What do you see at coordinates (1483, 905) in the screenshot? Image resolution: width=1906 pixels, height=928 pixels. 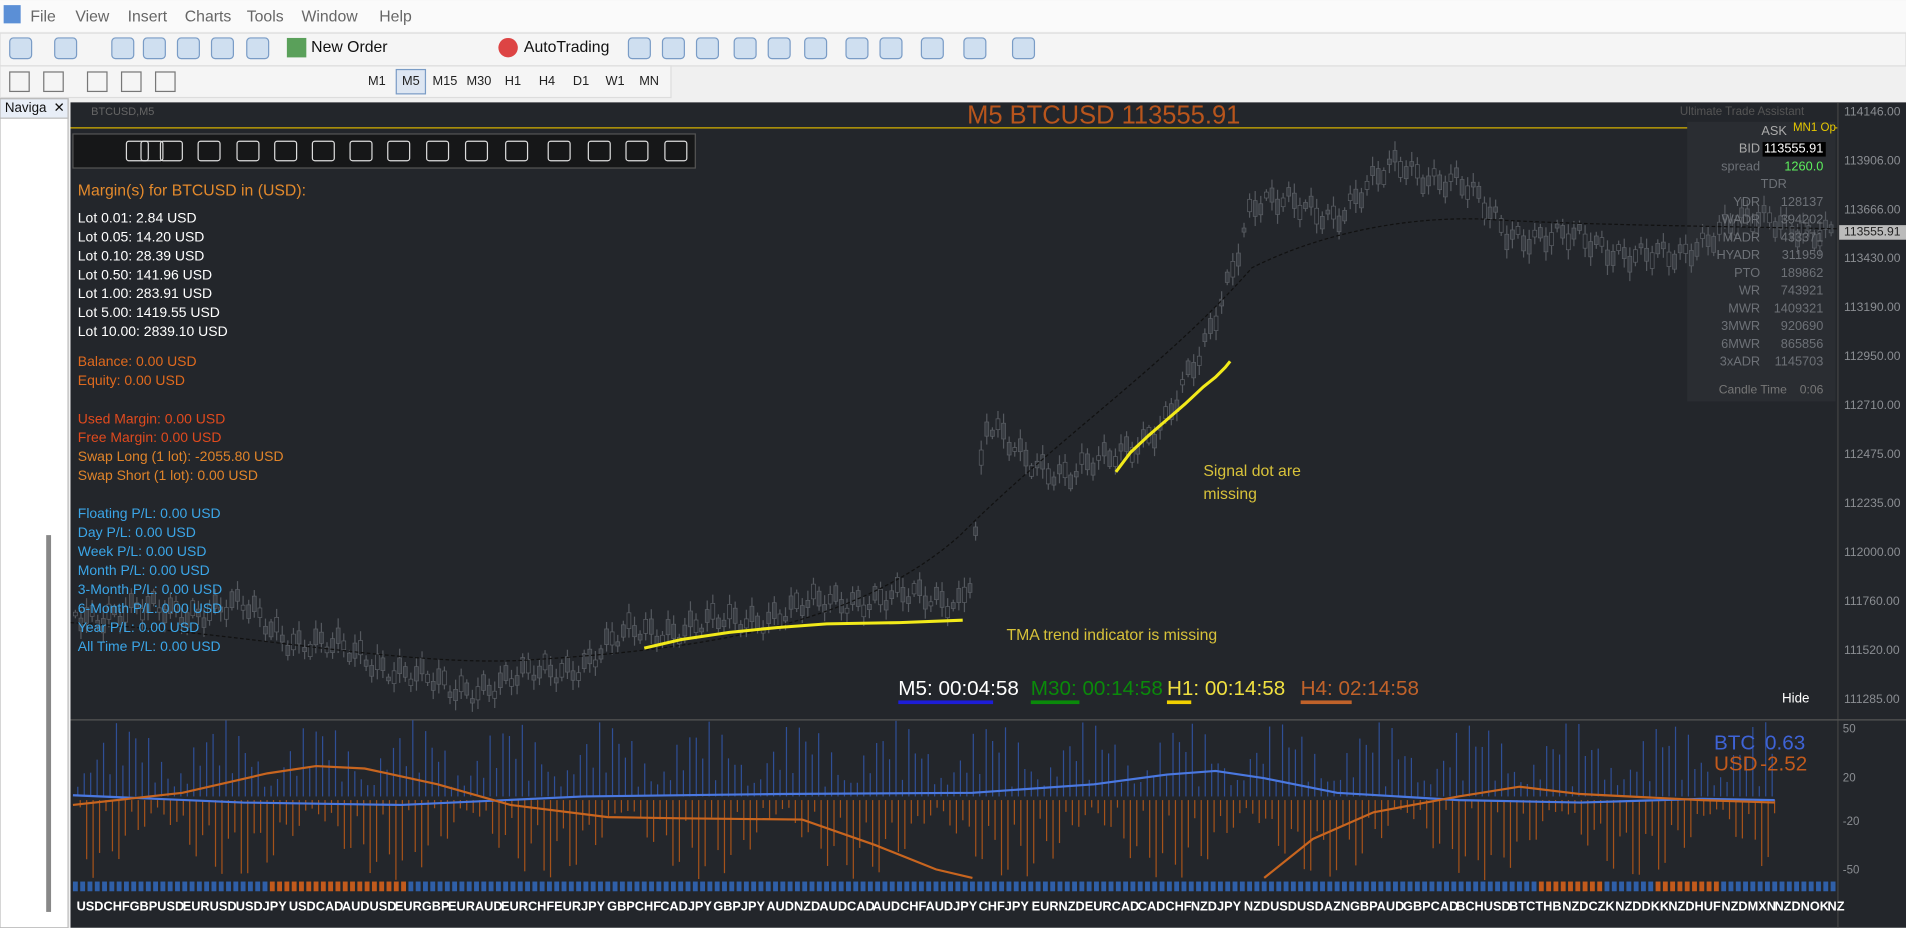 I see `symbol-tab: BCHUSD` at bounding box center [1483, 905].